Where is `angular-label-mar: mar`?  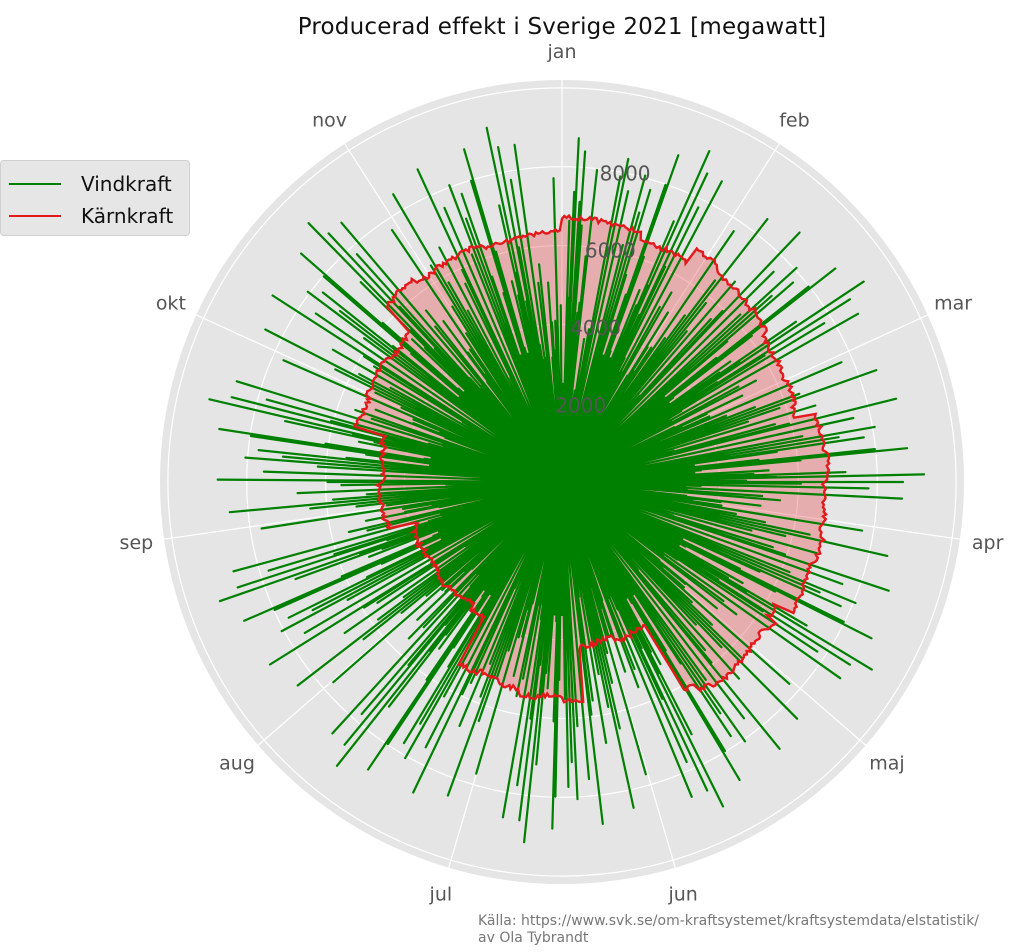
angular-label-mar: mar is located at coordinates (953, 303).